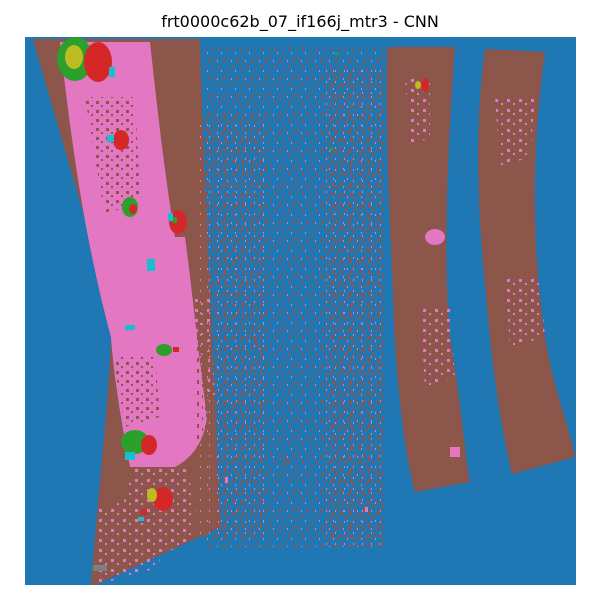  Describe the element at coordinates (428, 269) in the screenshot. I see `middle-strip` at that location.